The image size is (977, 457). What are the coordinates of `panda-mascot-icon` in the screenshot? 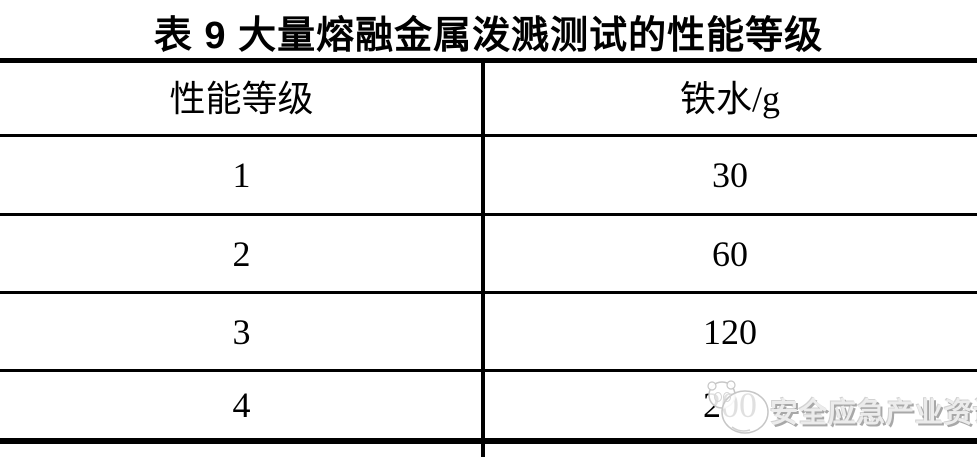 It's located at (738, 407).